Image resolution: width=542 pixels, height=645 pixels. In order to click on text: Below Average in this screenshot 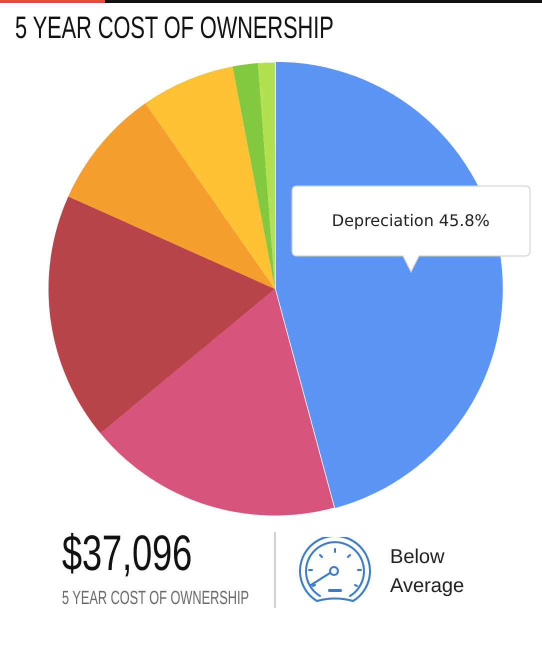, I will do `click(428, 571)`.